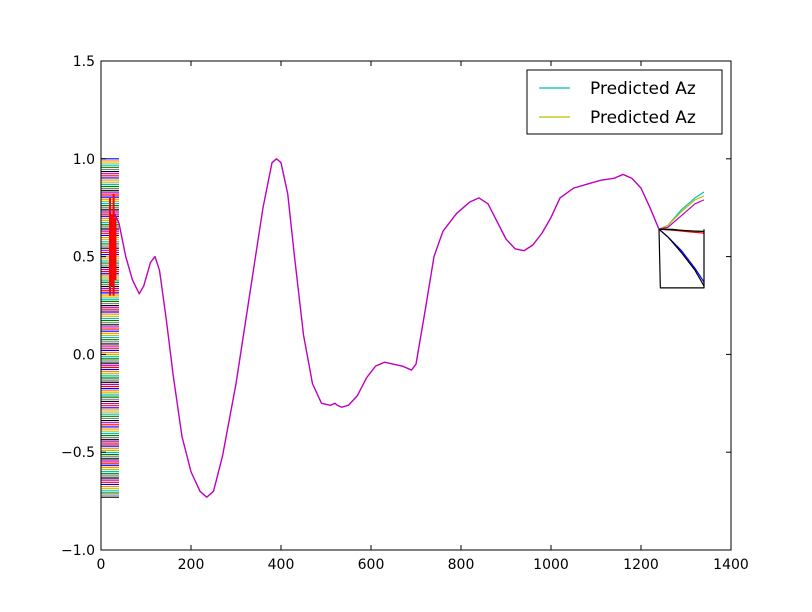  Describe the element at coordinates (731, 565) in the screenshot. I see `x-tick-label: 1400` at that location.